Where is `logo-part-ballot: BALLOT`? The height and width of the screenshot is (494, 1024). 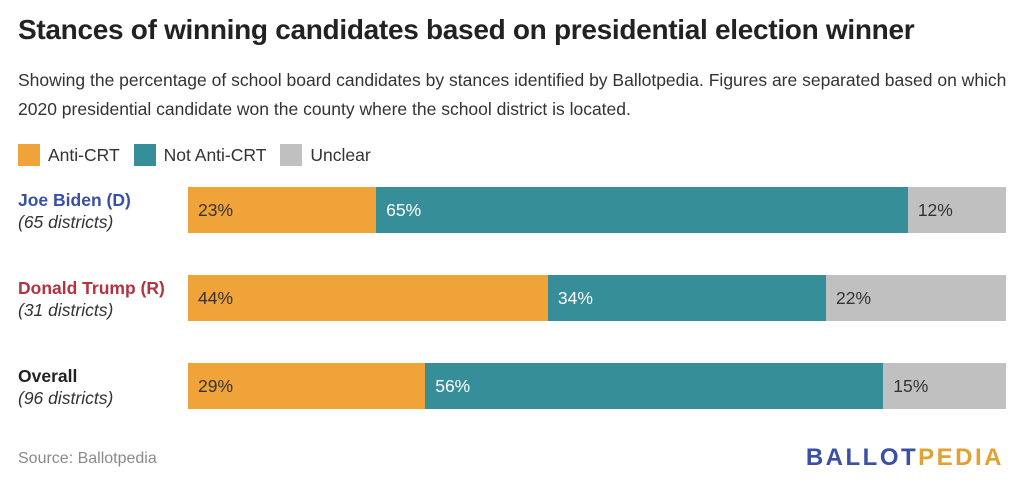
logo-part-ballot: BALLOT is located at coordinates (862, 457).